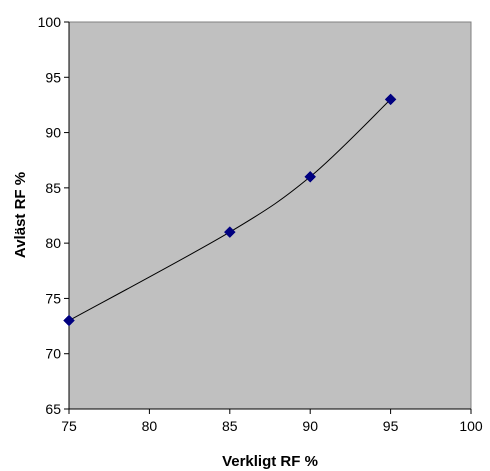  What do you see at coordinates (50, 22) in the screenshot?
I see `y-tick-label: 100` at bounding box center [50, 22].